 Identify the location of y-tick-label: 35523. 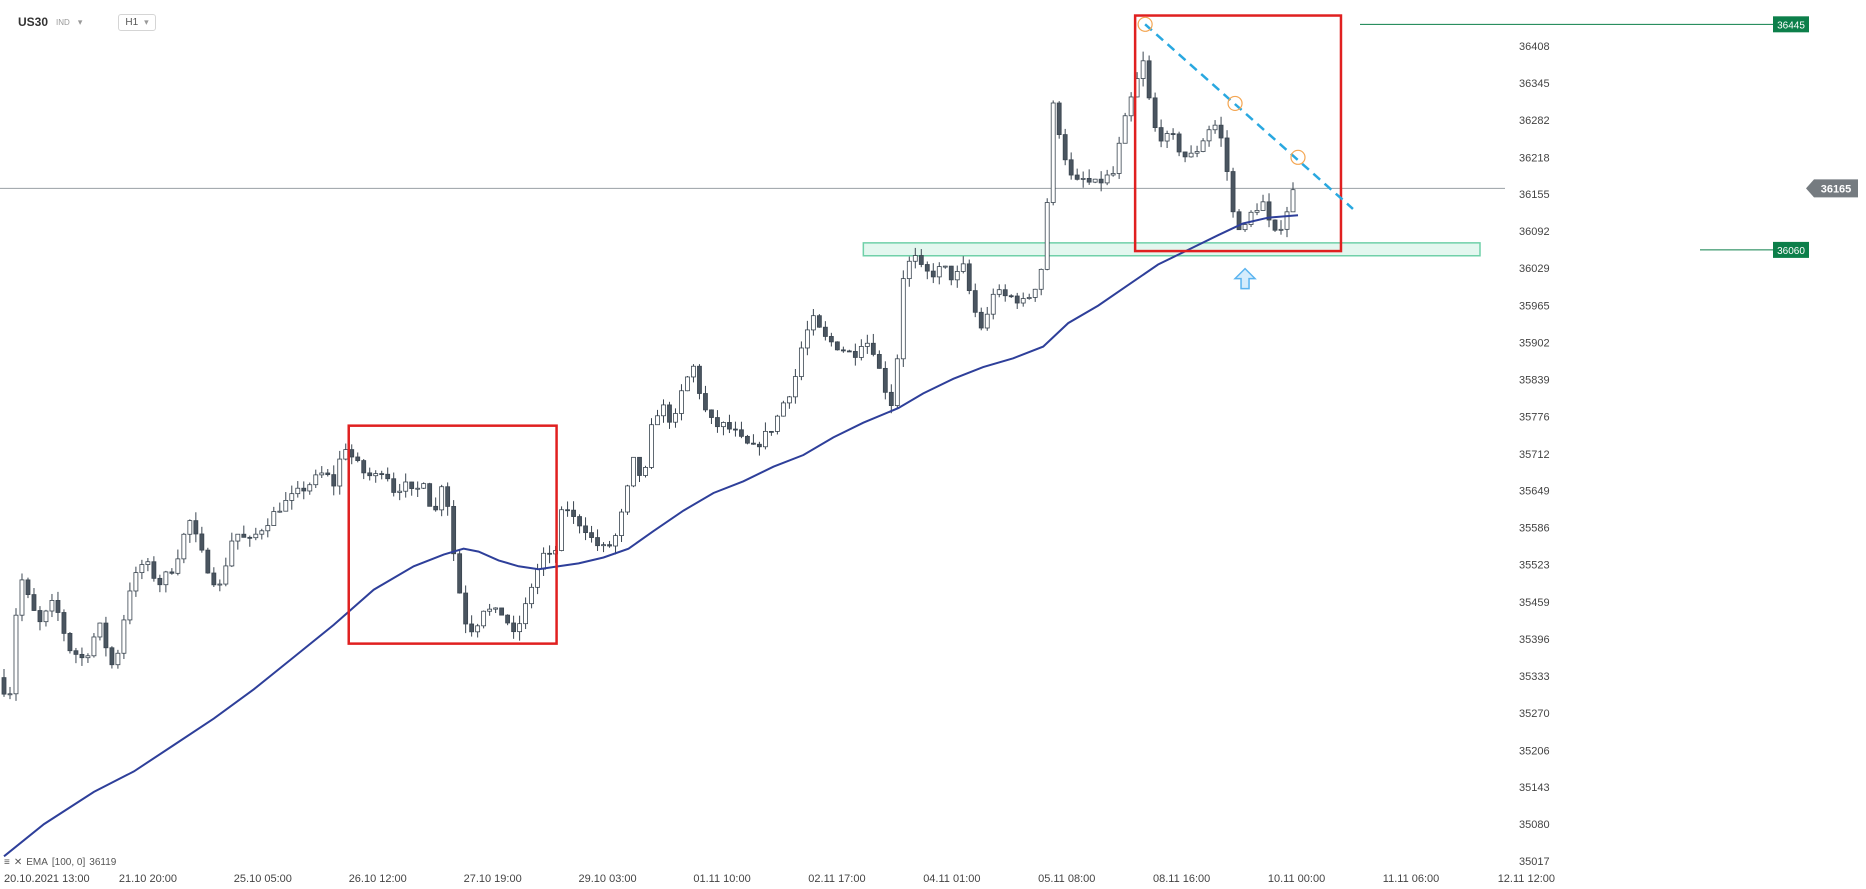
(1534, 566).